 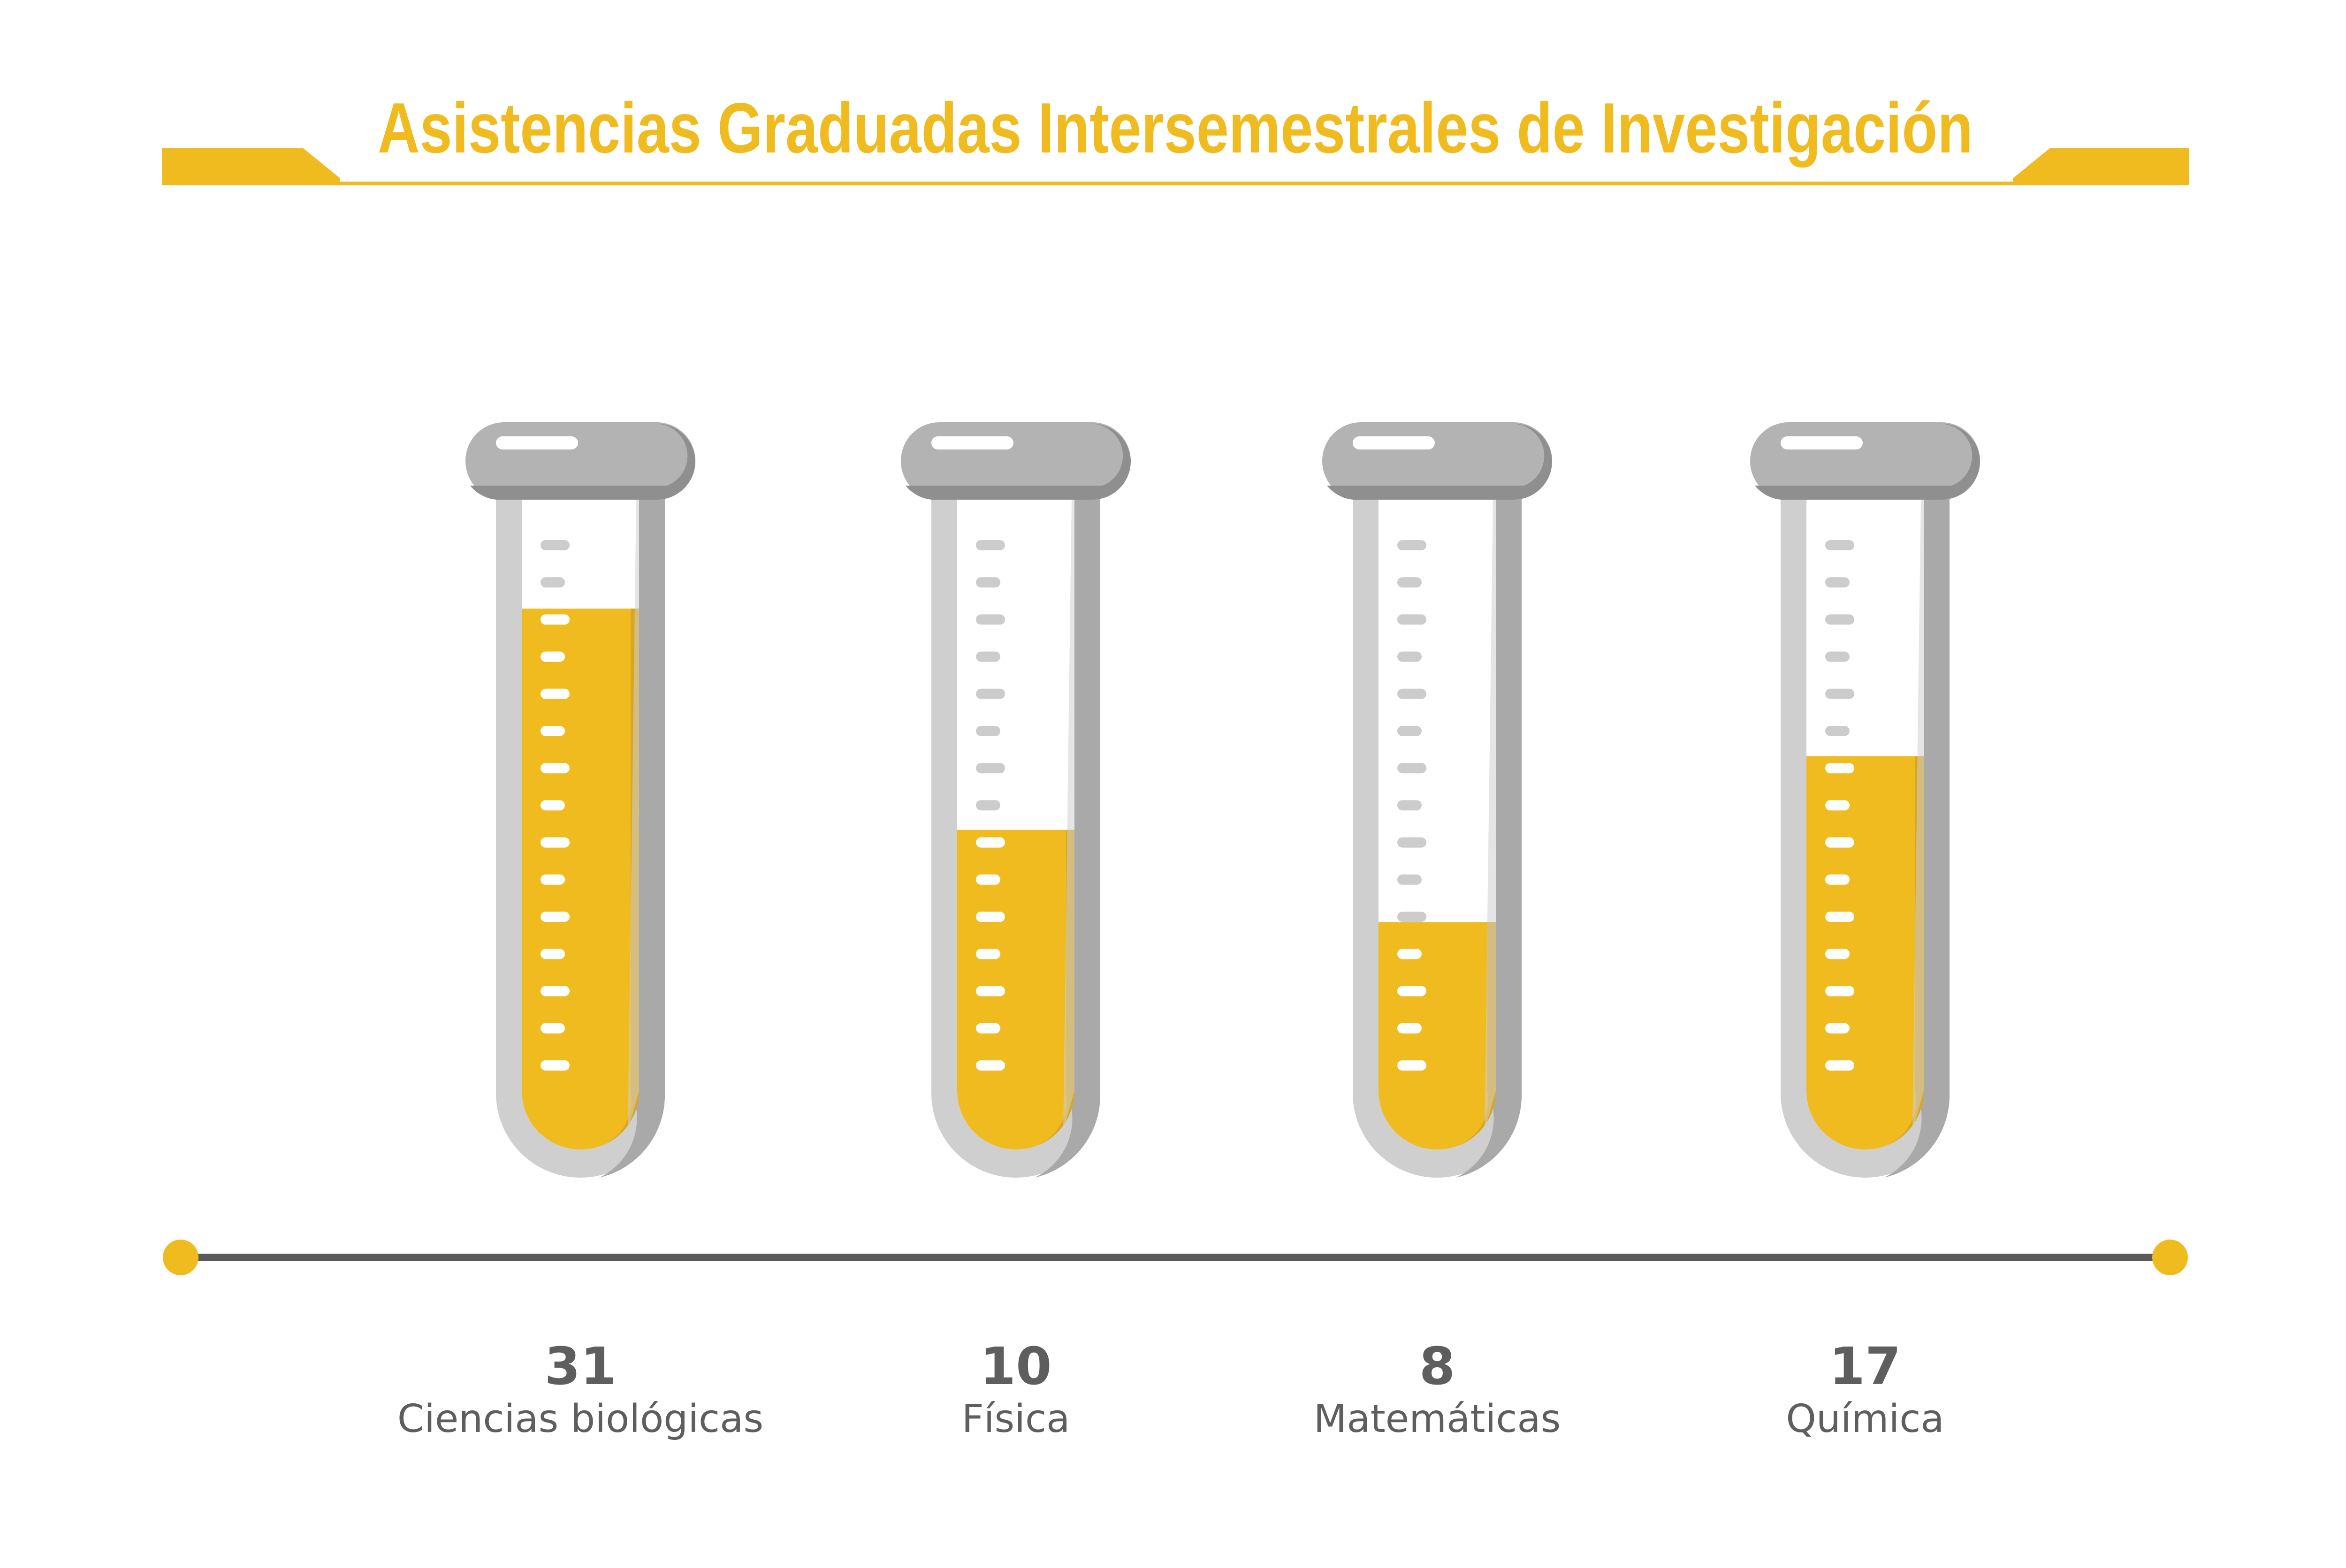 I want to click on value-label: 17, so click(x=1865, y=1366).